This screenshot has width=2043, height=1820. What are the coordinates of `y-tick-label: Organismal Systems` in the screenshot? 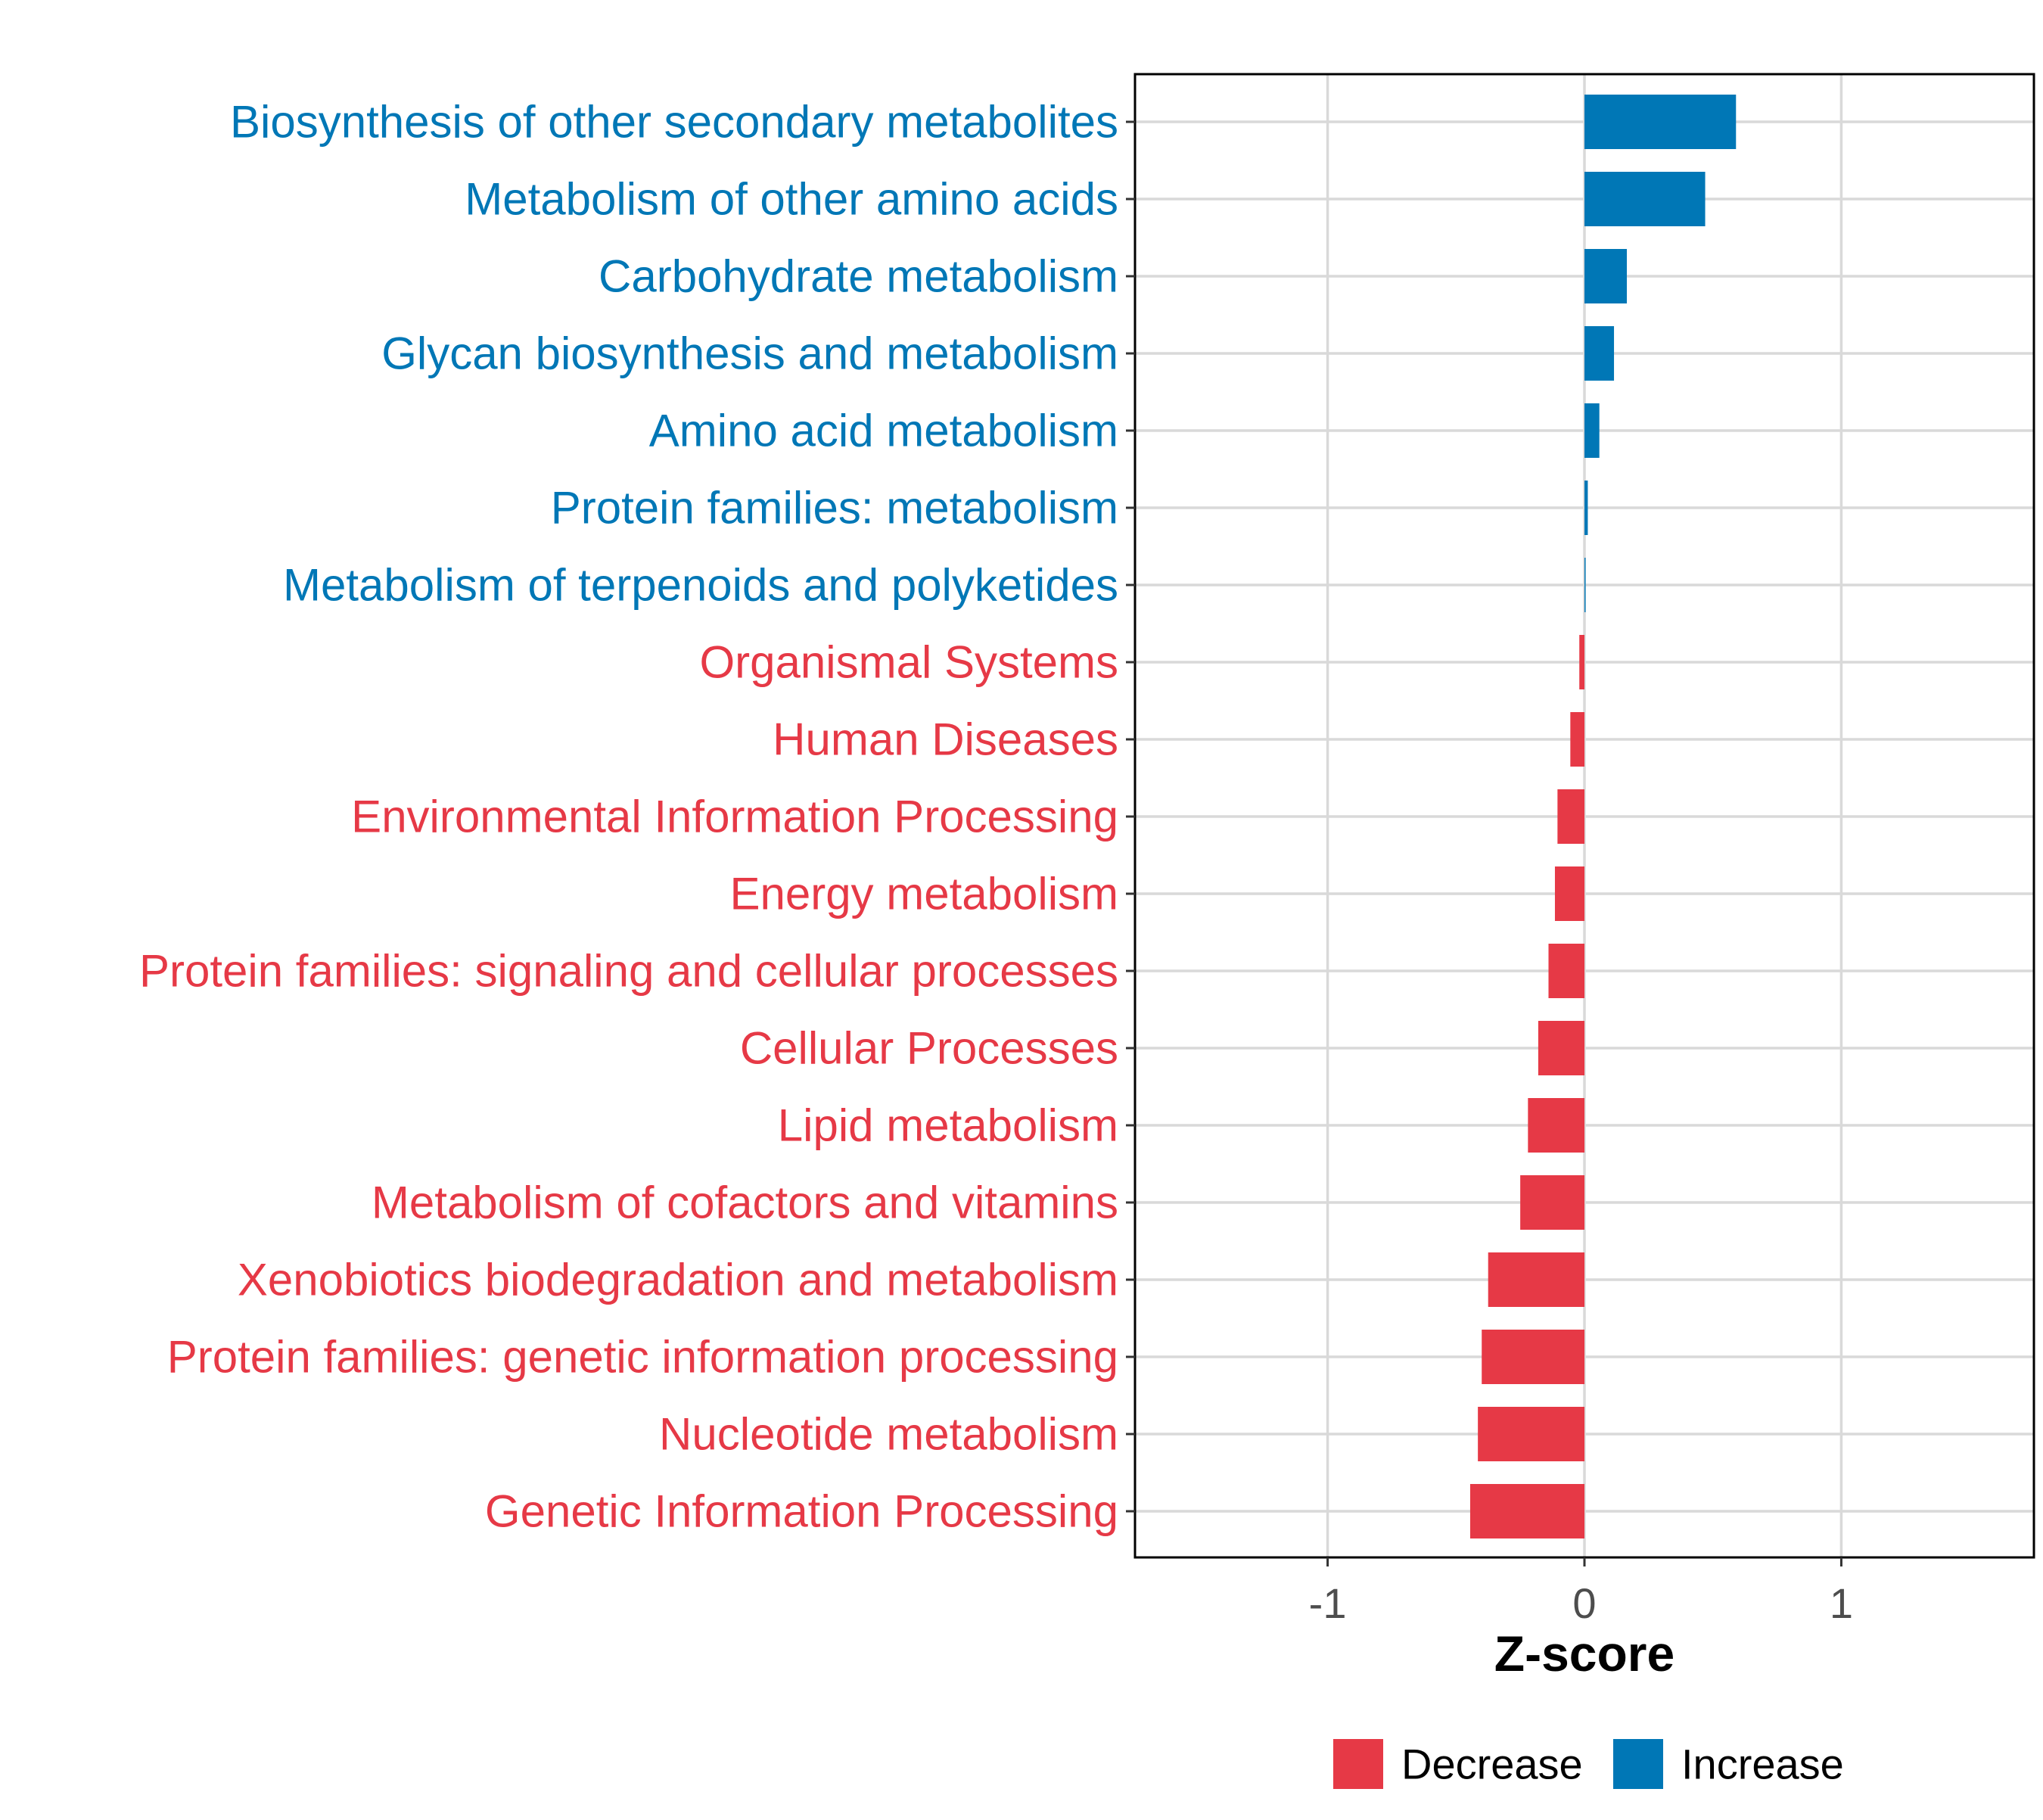 It's located at (909, 662).